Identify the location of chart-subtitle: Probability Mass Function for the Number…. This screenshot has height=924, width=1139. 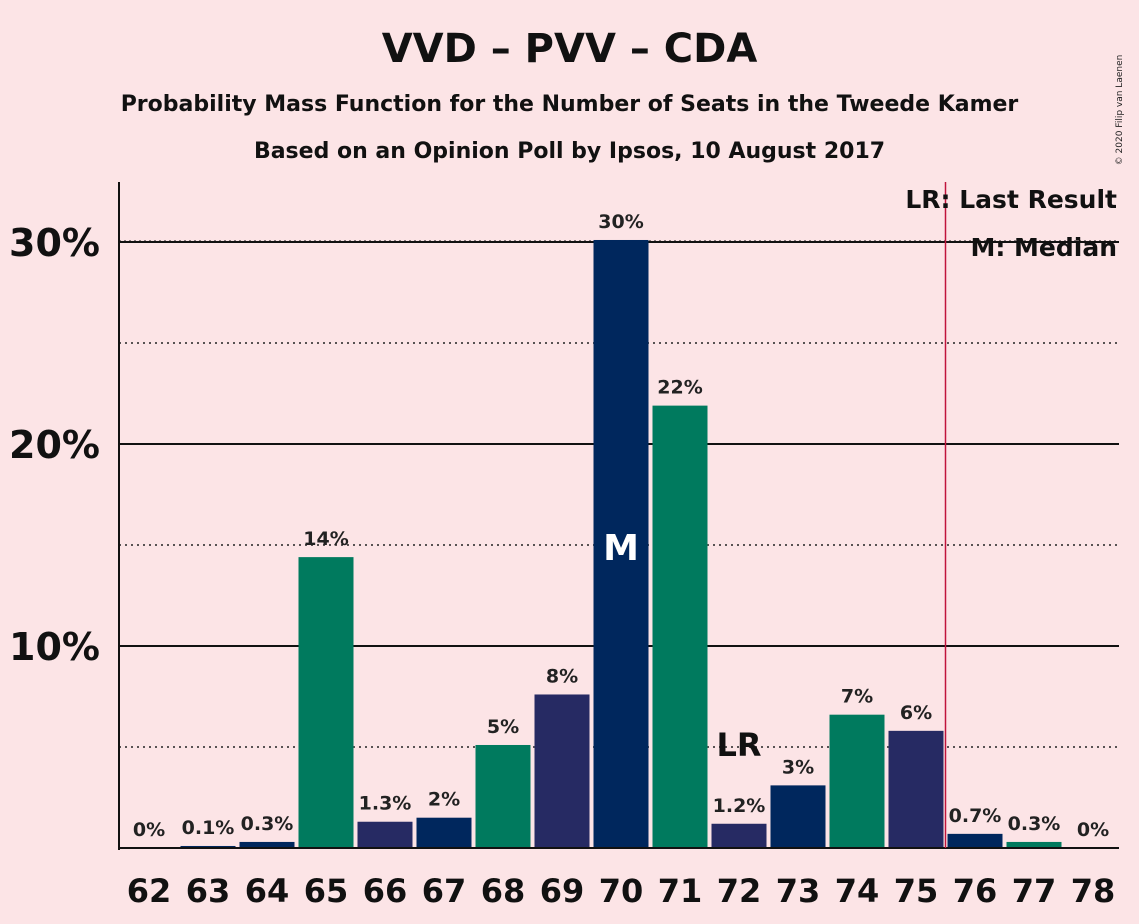
(569, 104).